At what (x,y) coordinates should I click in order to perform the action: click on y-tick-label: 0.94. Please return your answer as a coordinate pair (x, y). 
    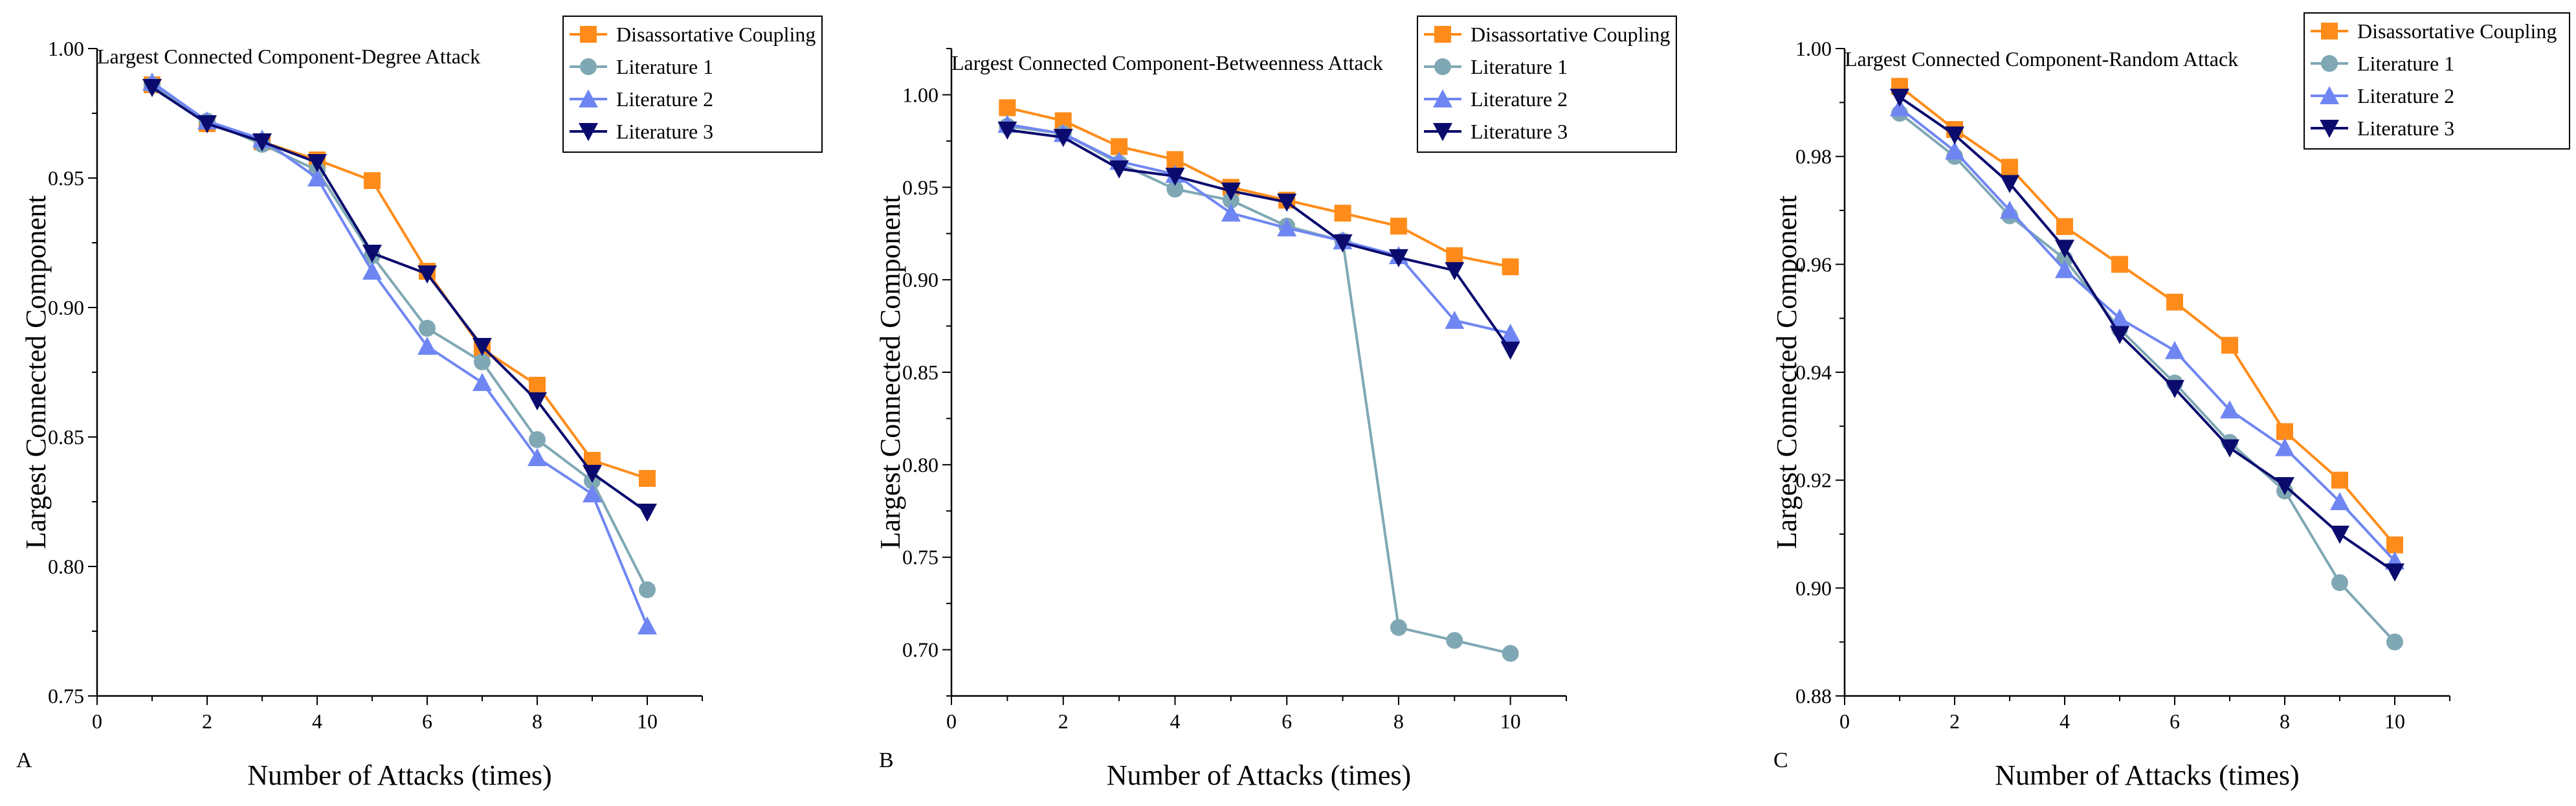
    Looking at the image, I should click on (1813, 372).